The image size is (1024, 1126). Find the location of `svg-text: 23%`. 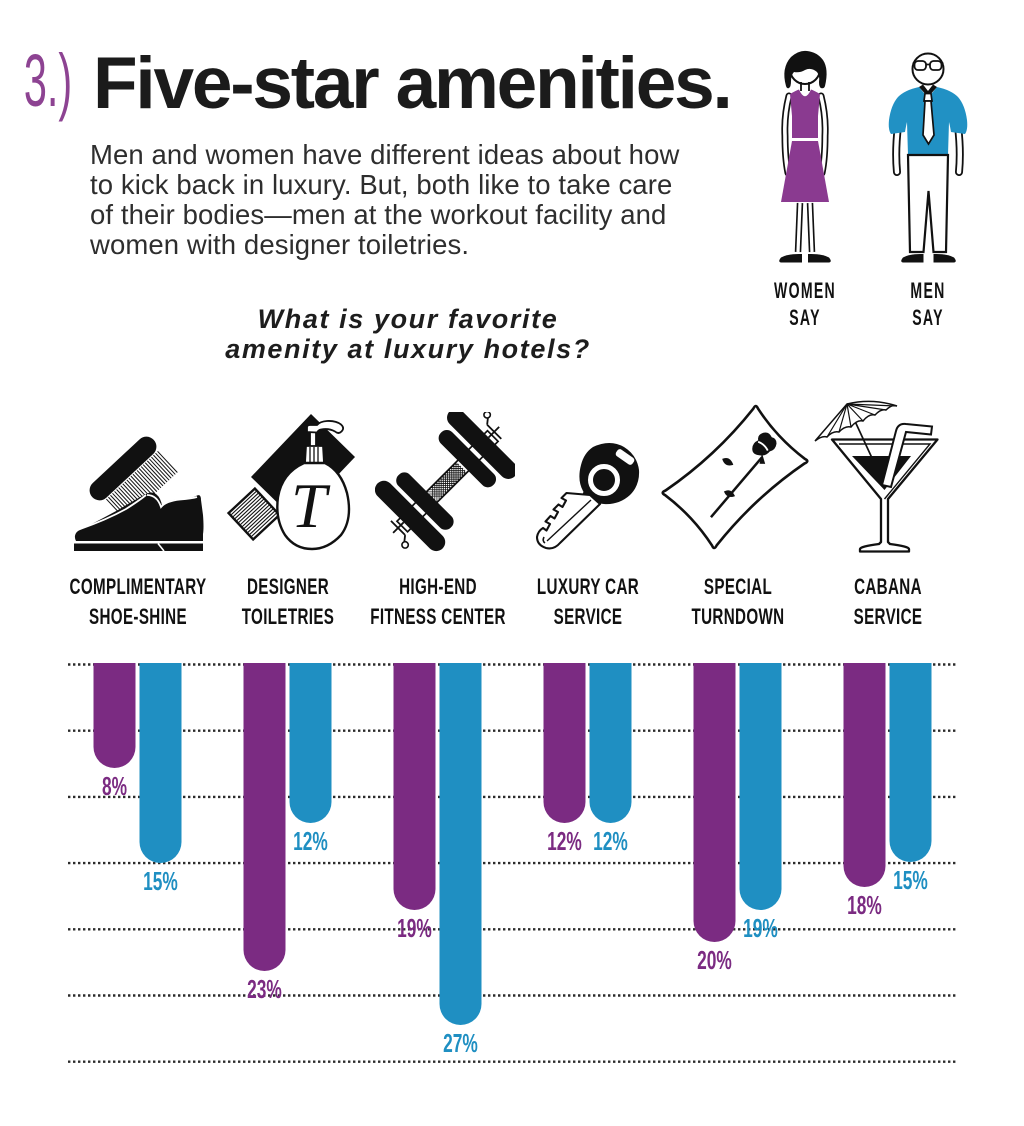

svg-text: 23% is located at coordinates (264, 989).